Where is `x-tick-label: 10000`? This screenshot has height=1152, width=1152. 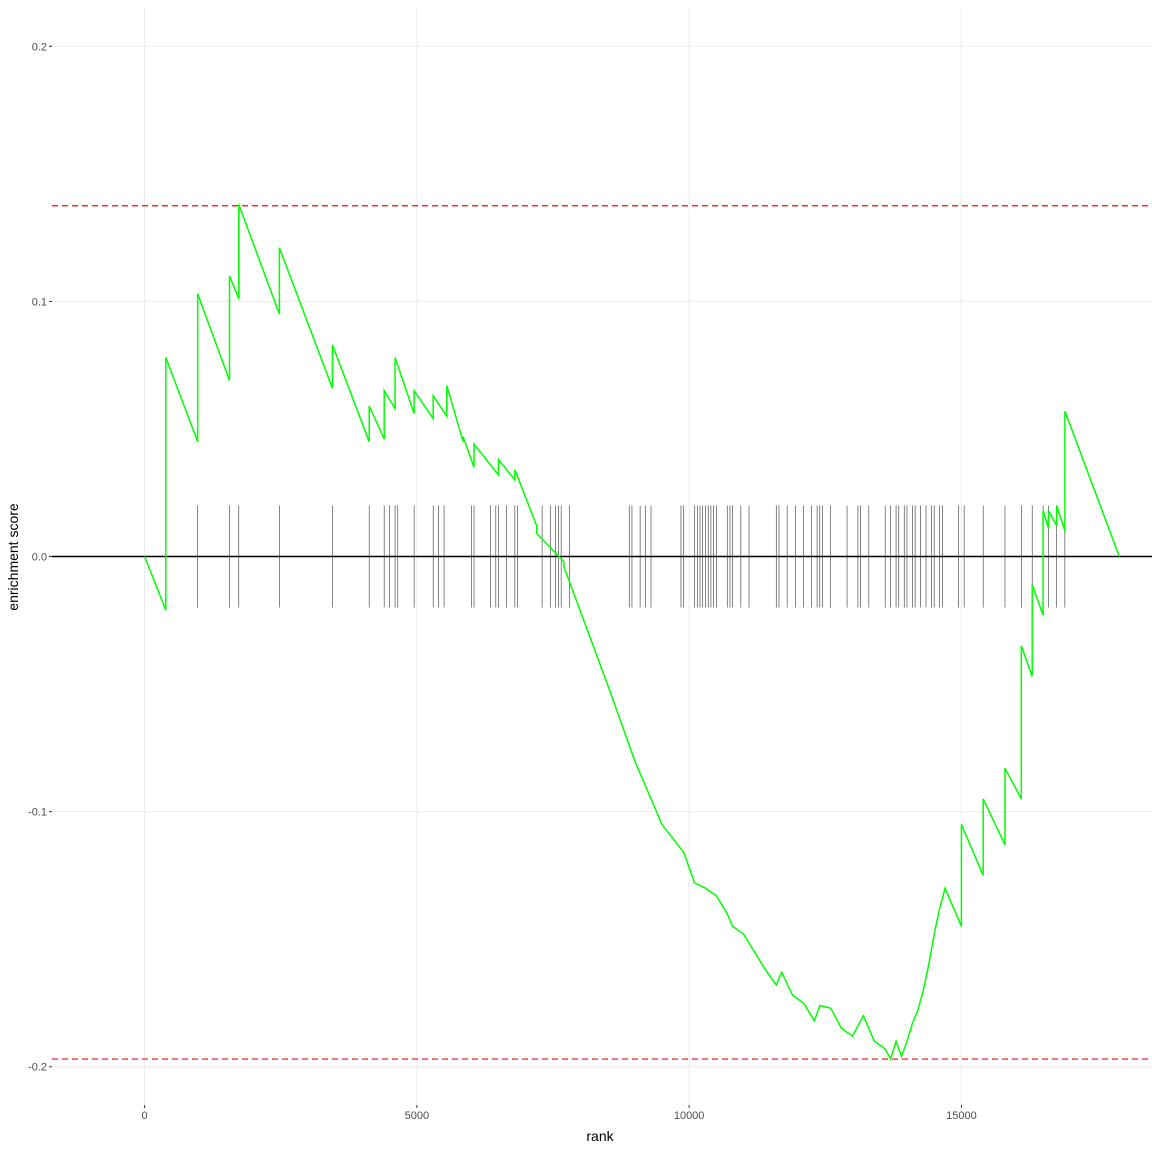 x-tick-label: 10000 is located at coordinates (689, 1116).